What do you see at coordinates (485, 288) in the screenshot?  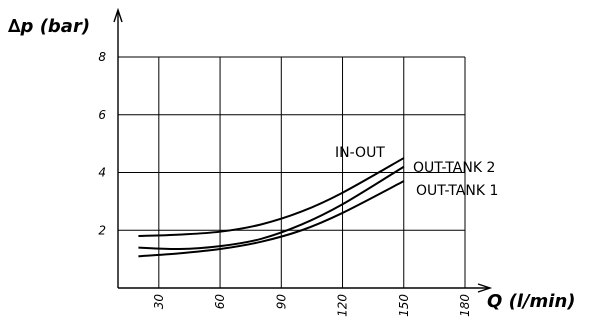 I see `x-axis-arrow-icon` at bounding box center [485, 288].